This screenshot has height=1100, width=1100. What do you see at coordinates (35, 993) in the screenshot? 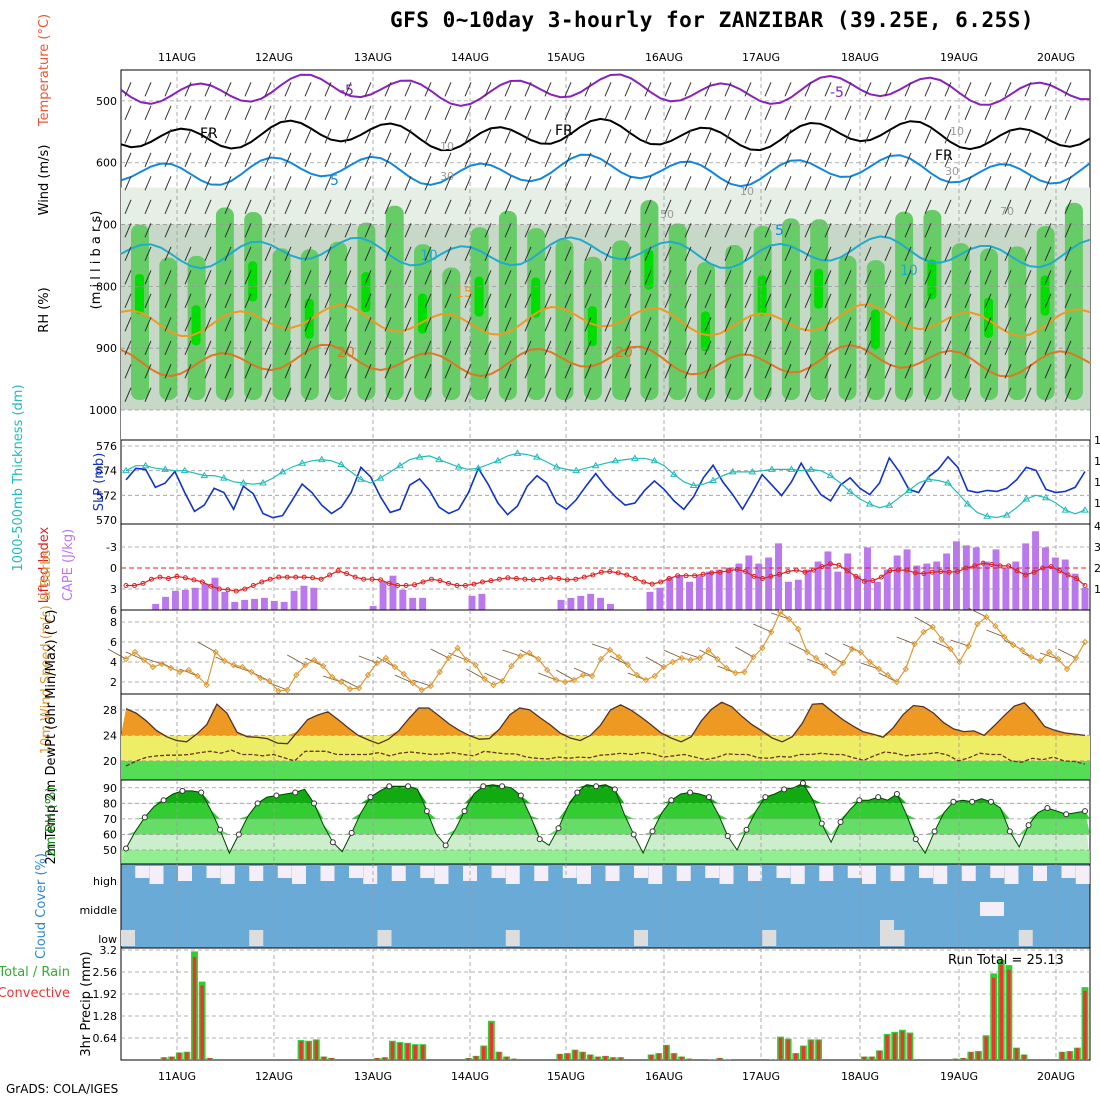
I see `precip-legend-convective: Convective` at bounding box center [35, 993].